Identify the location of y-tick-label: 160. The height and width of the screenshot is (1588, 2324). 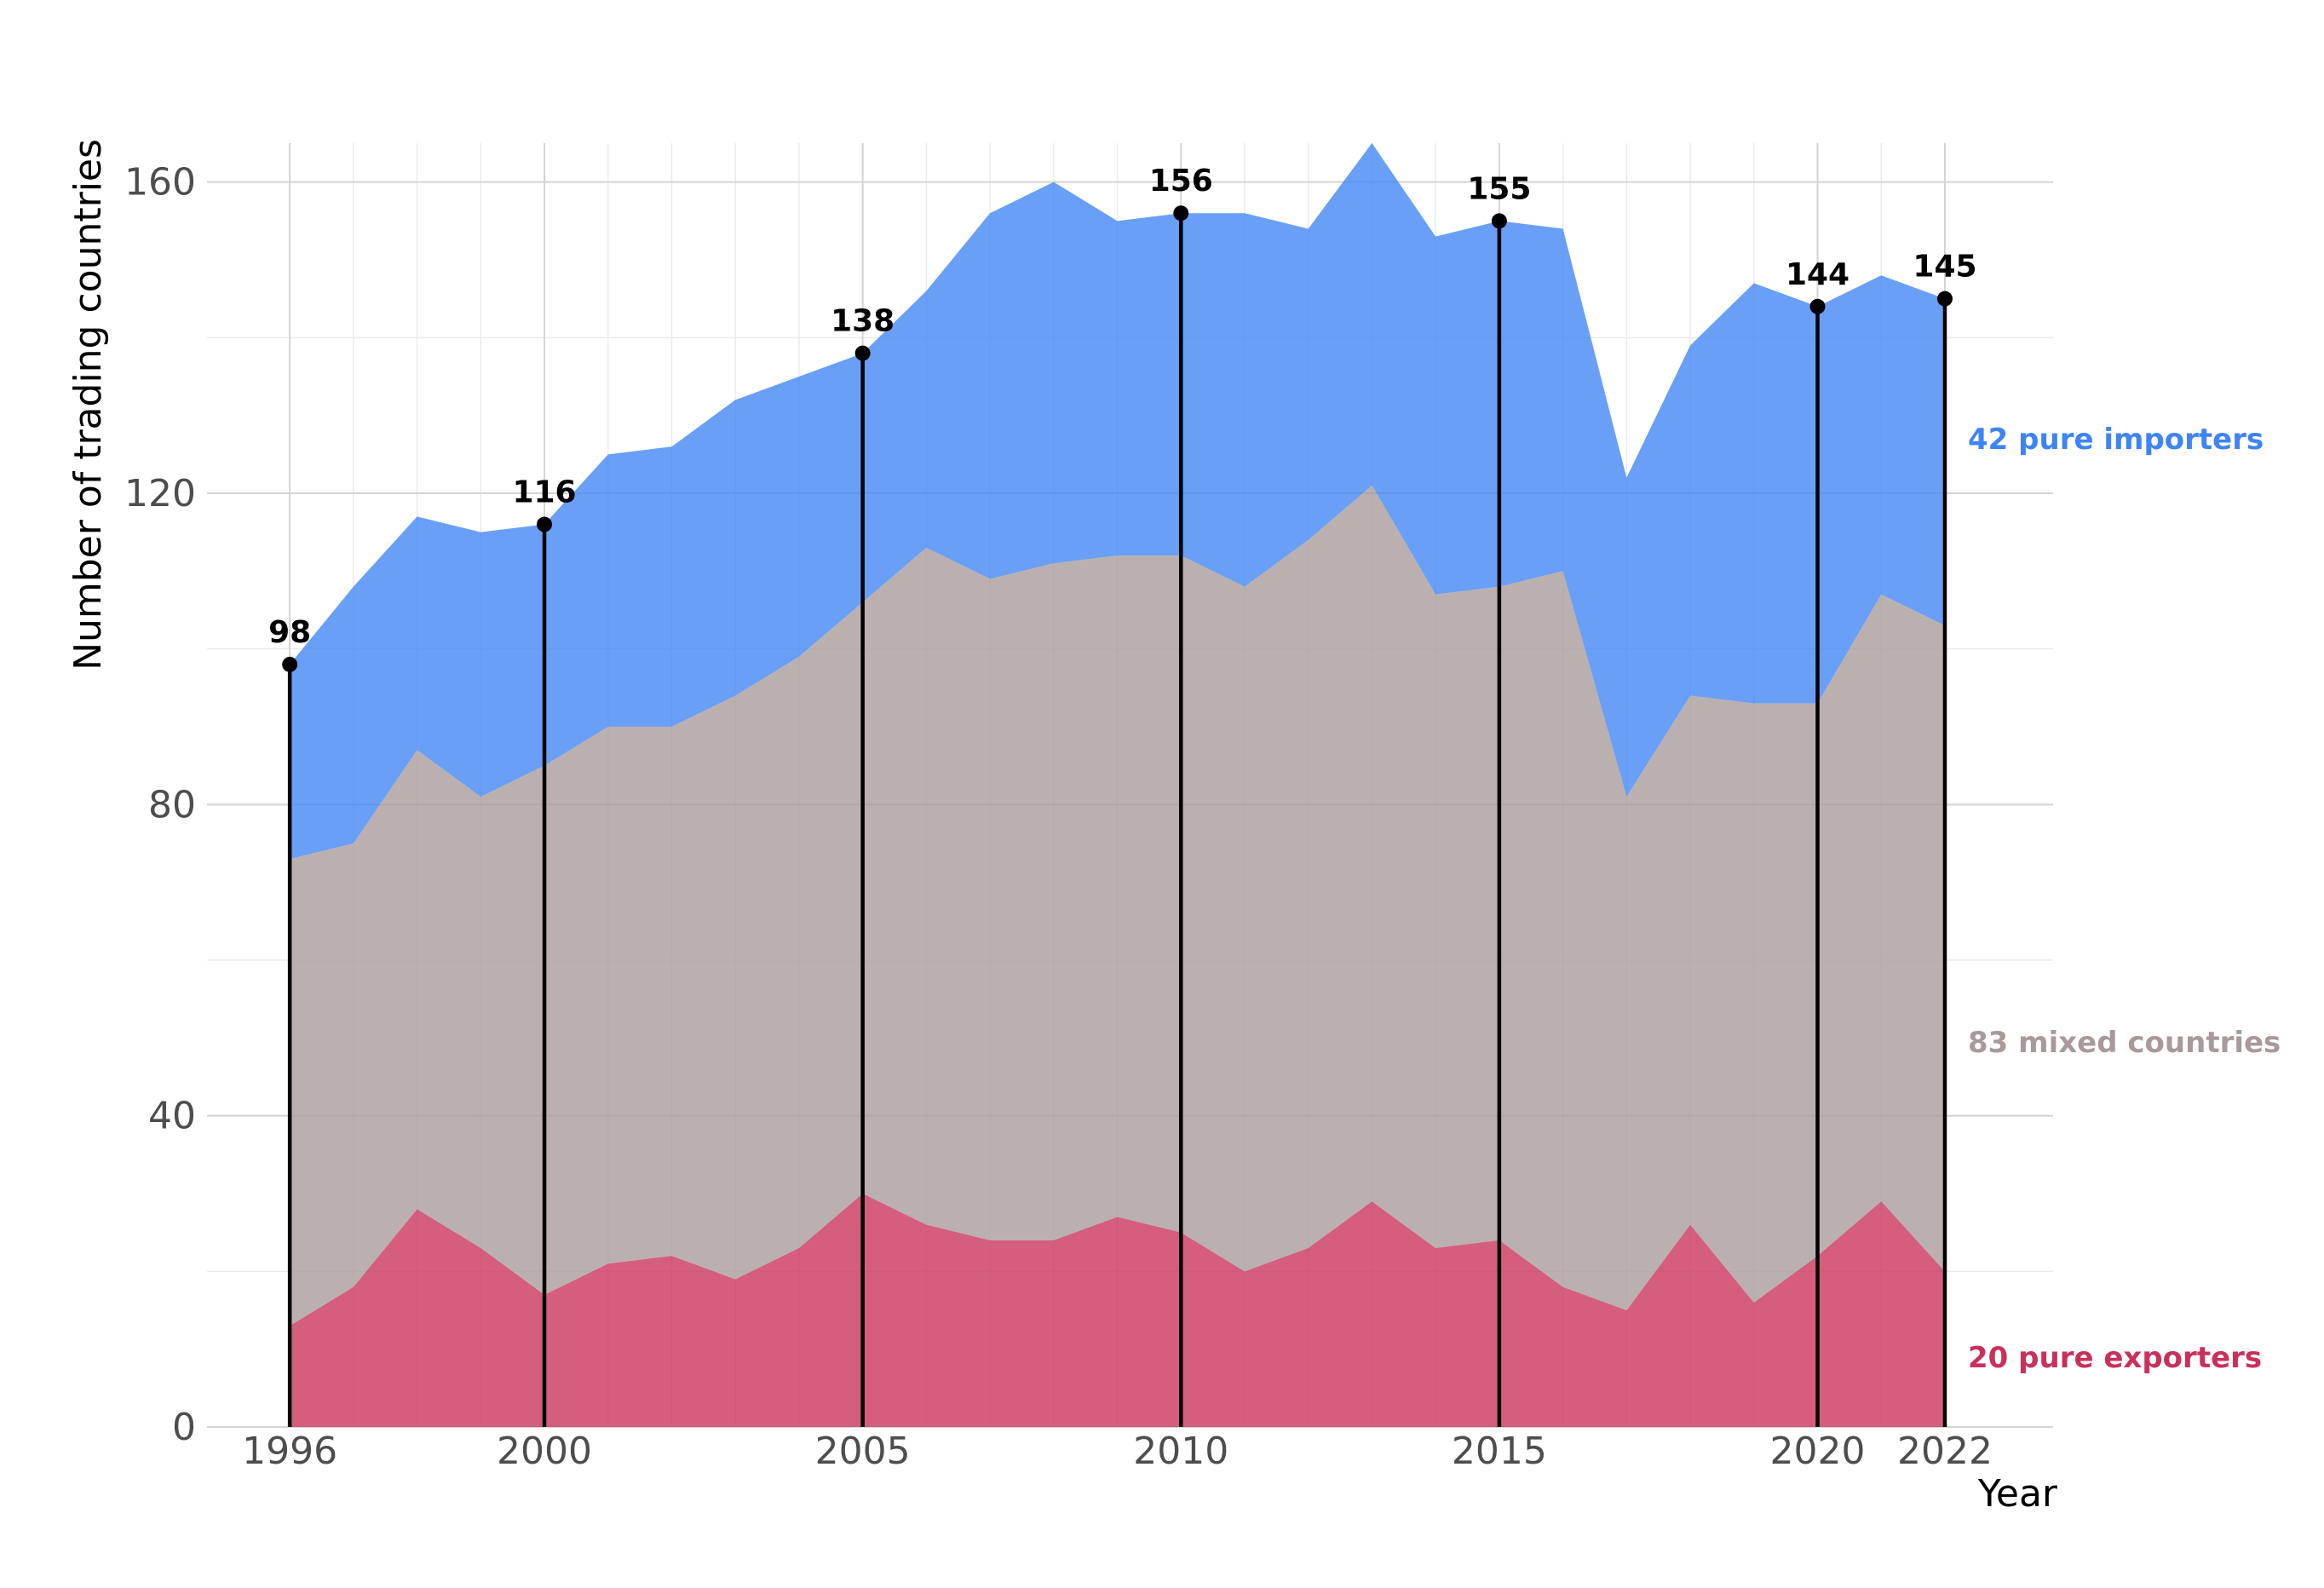
(160, 182).